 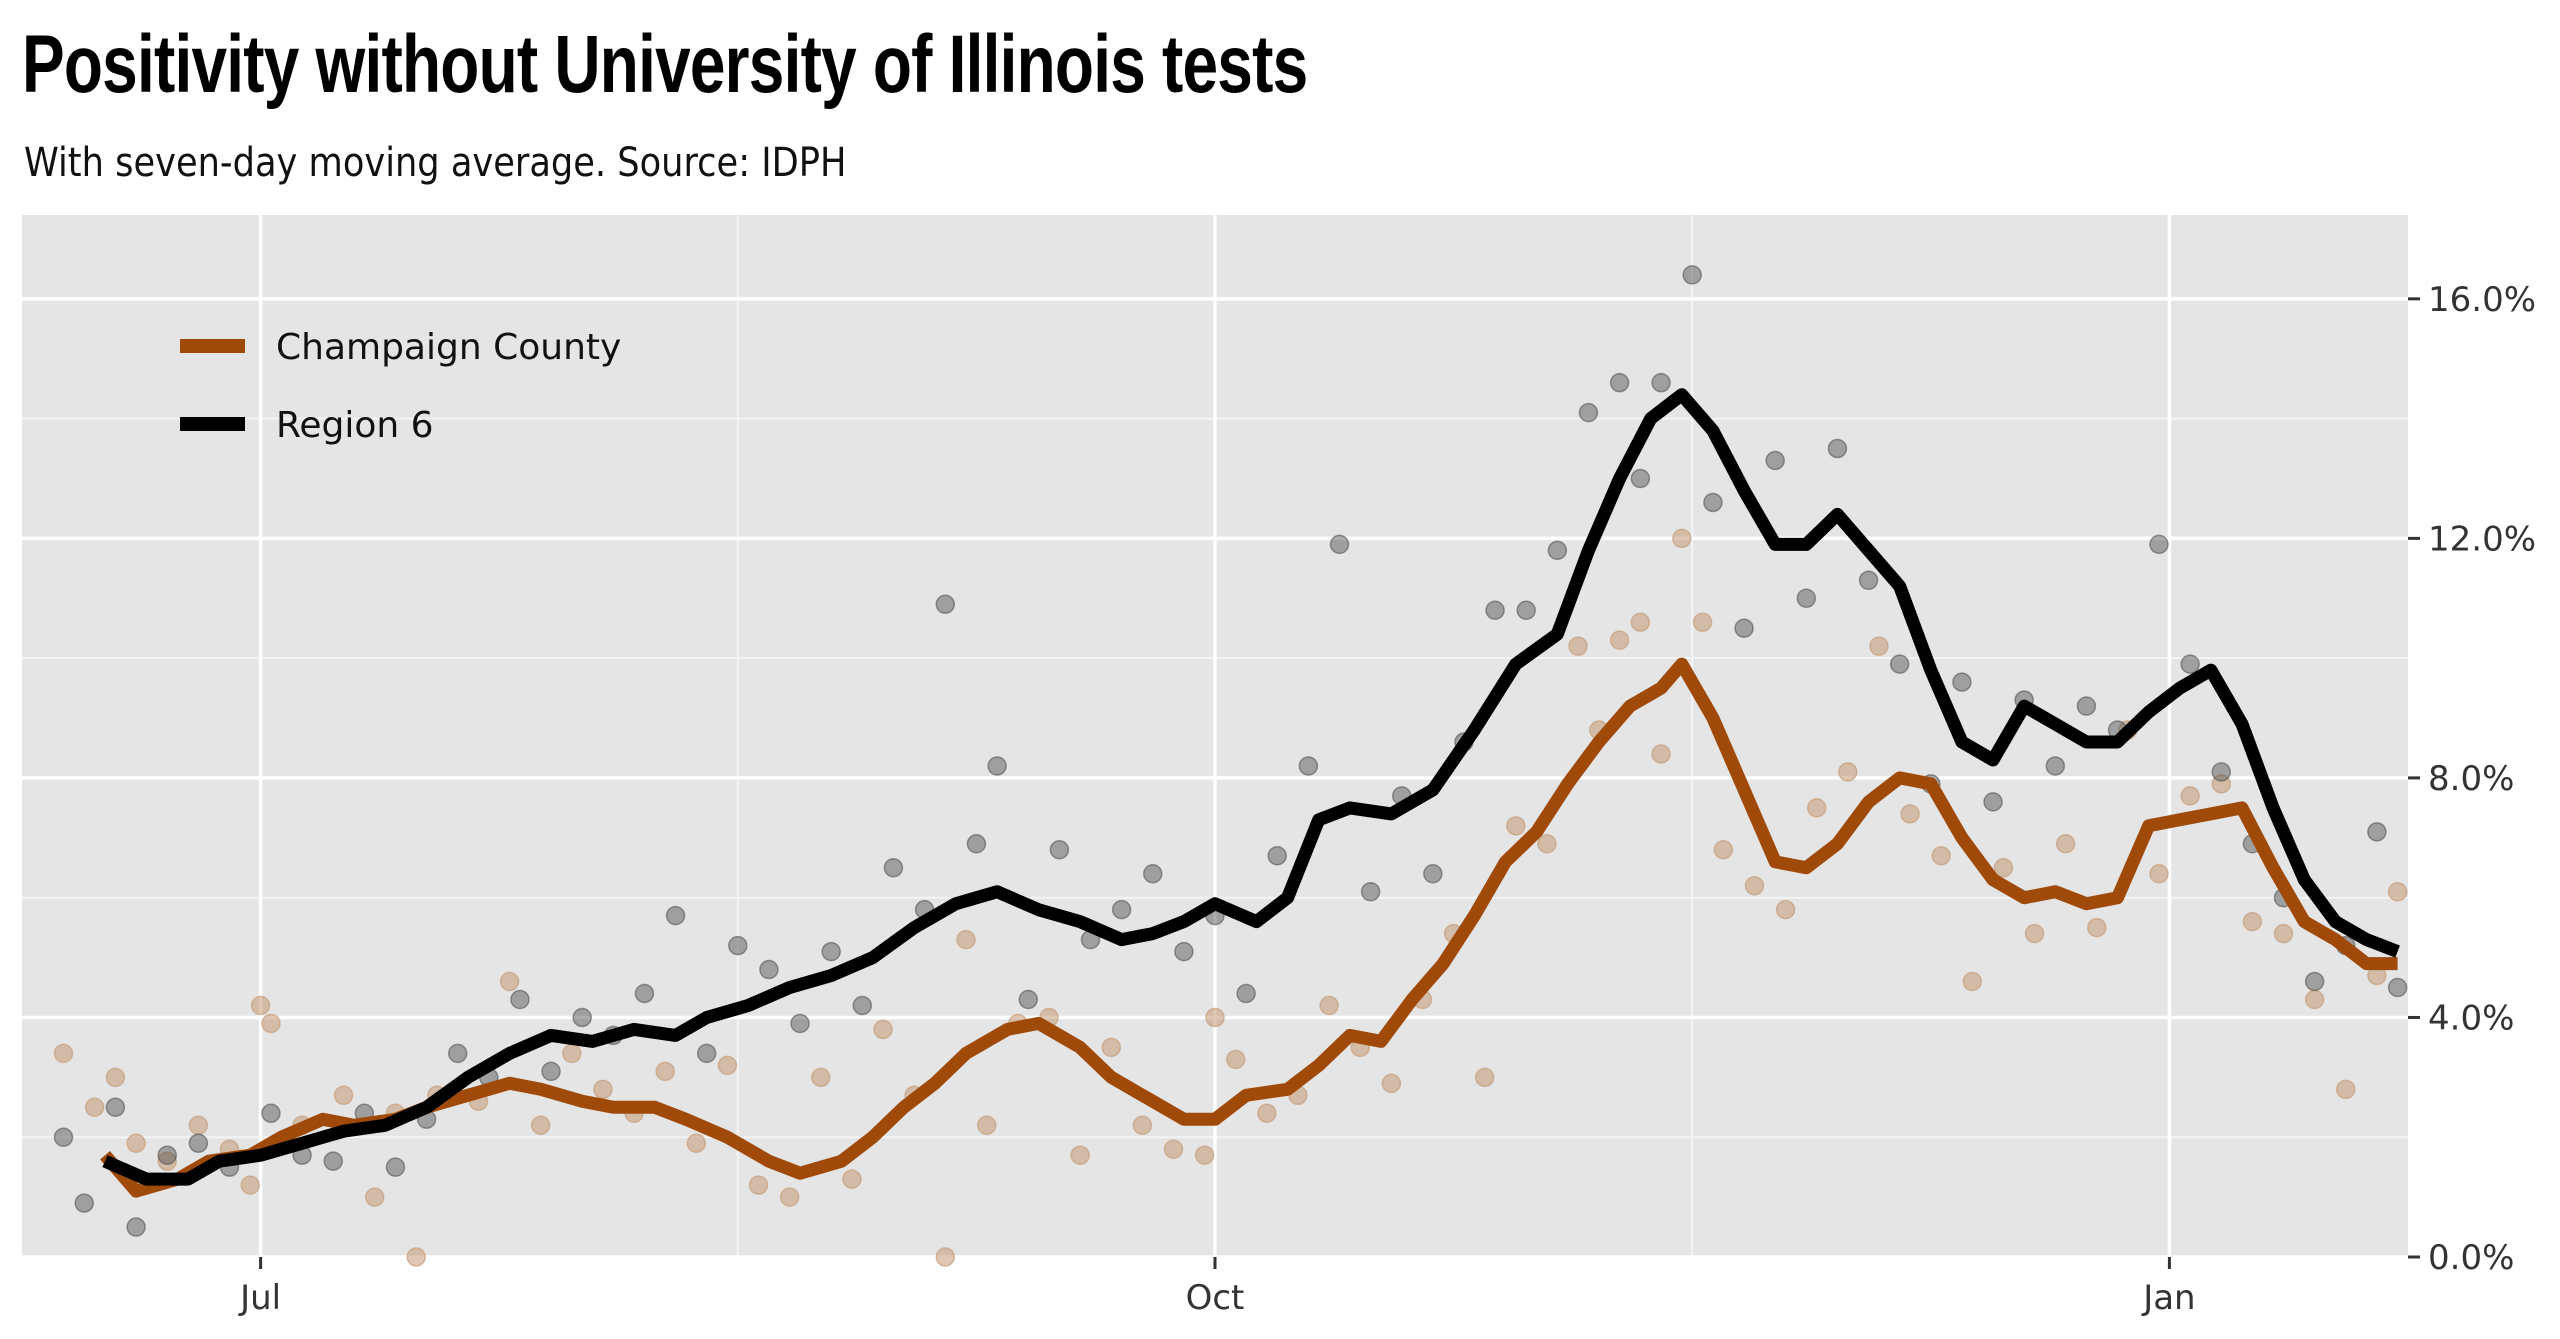 What do you see at coordinates (448, 347) in the screenshot?
I see `legend-label-champaign: Champaign County` at bounding box center [448, 347].